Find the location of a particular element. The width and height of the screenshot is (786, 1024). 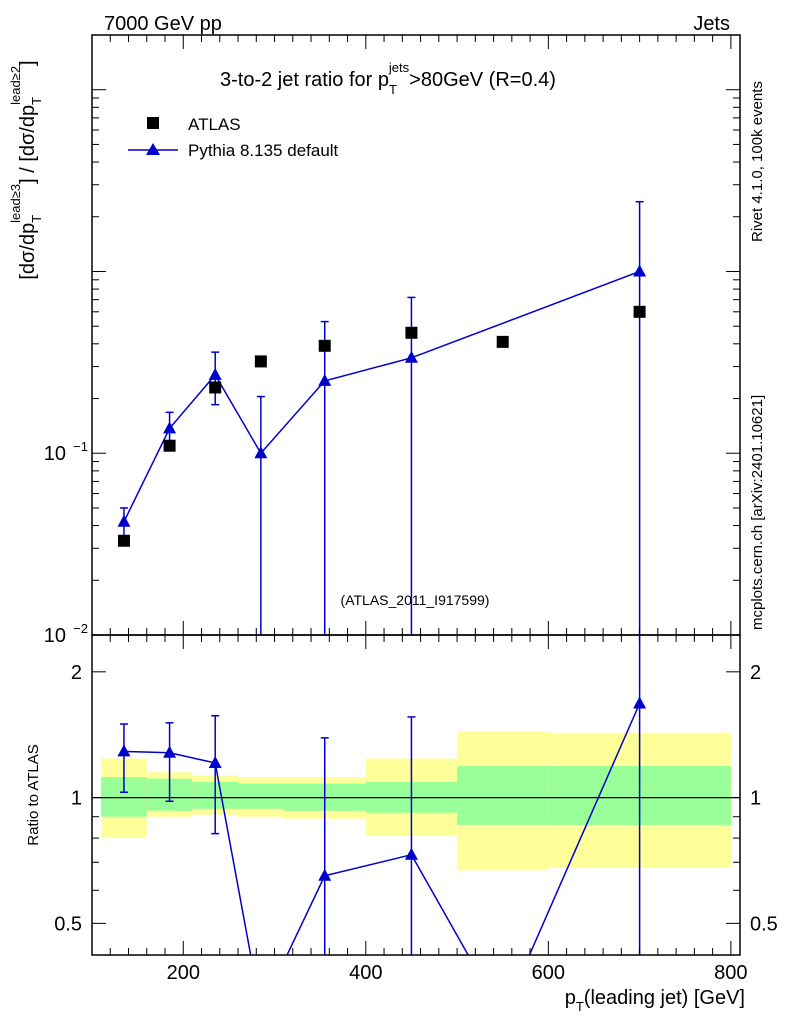

top-title-sub: T is located at coordinates (393, 89).